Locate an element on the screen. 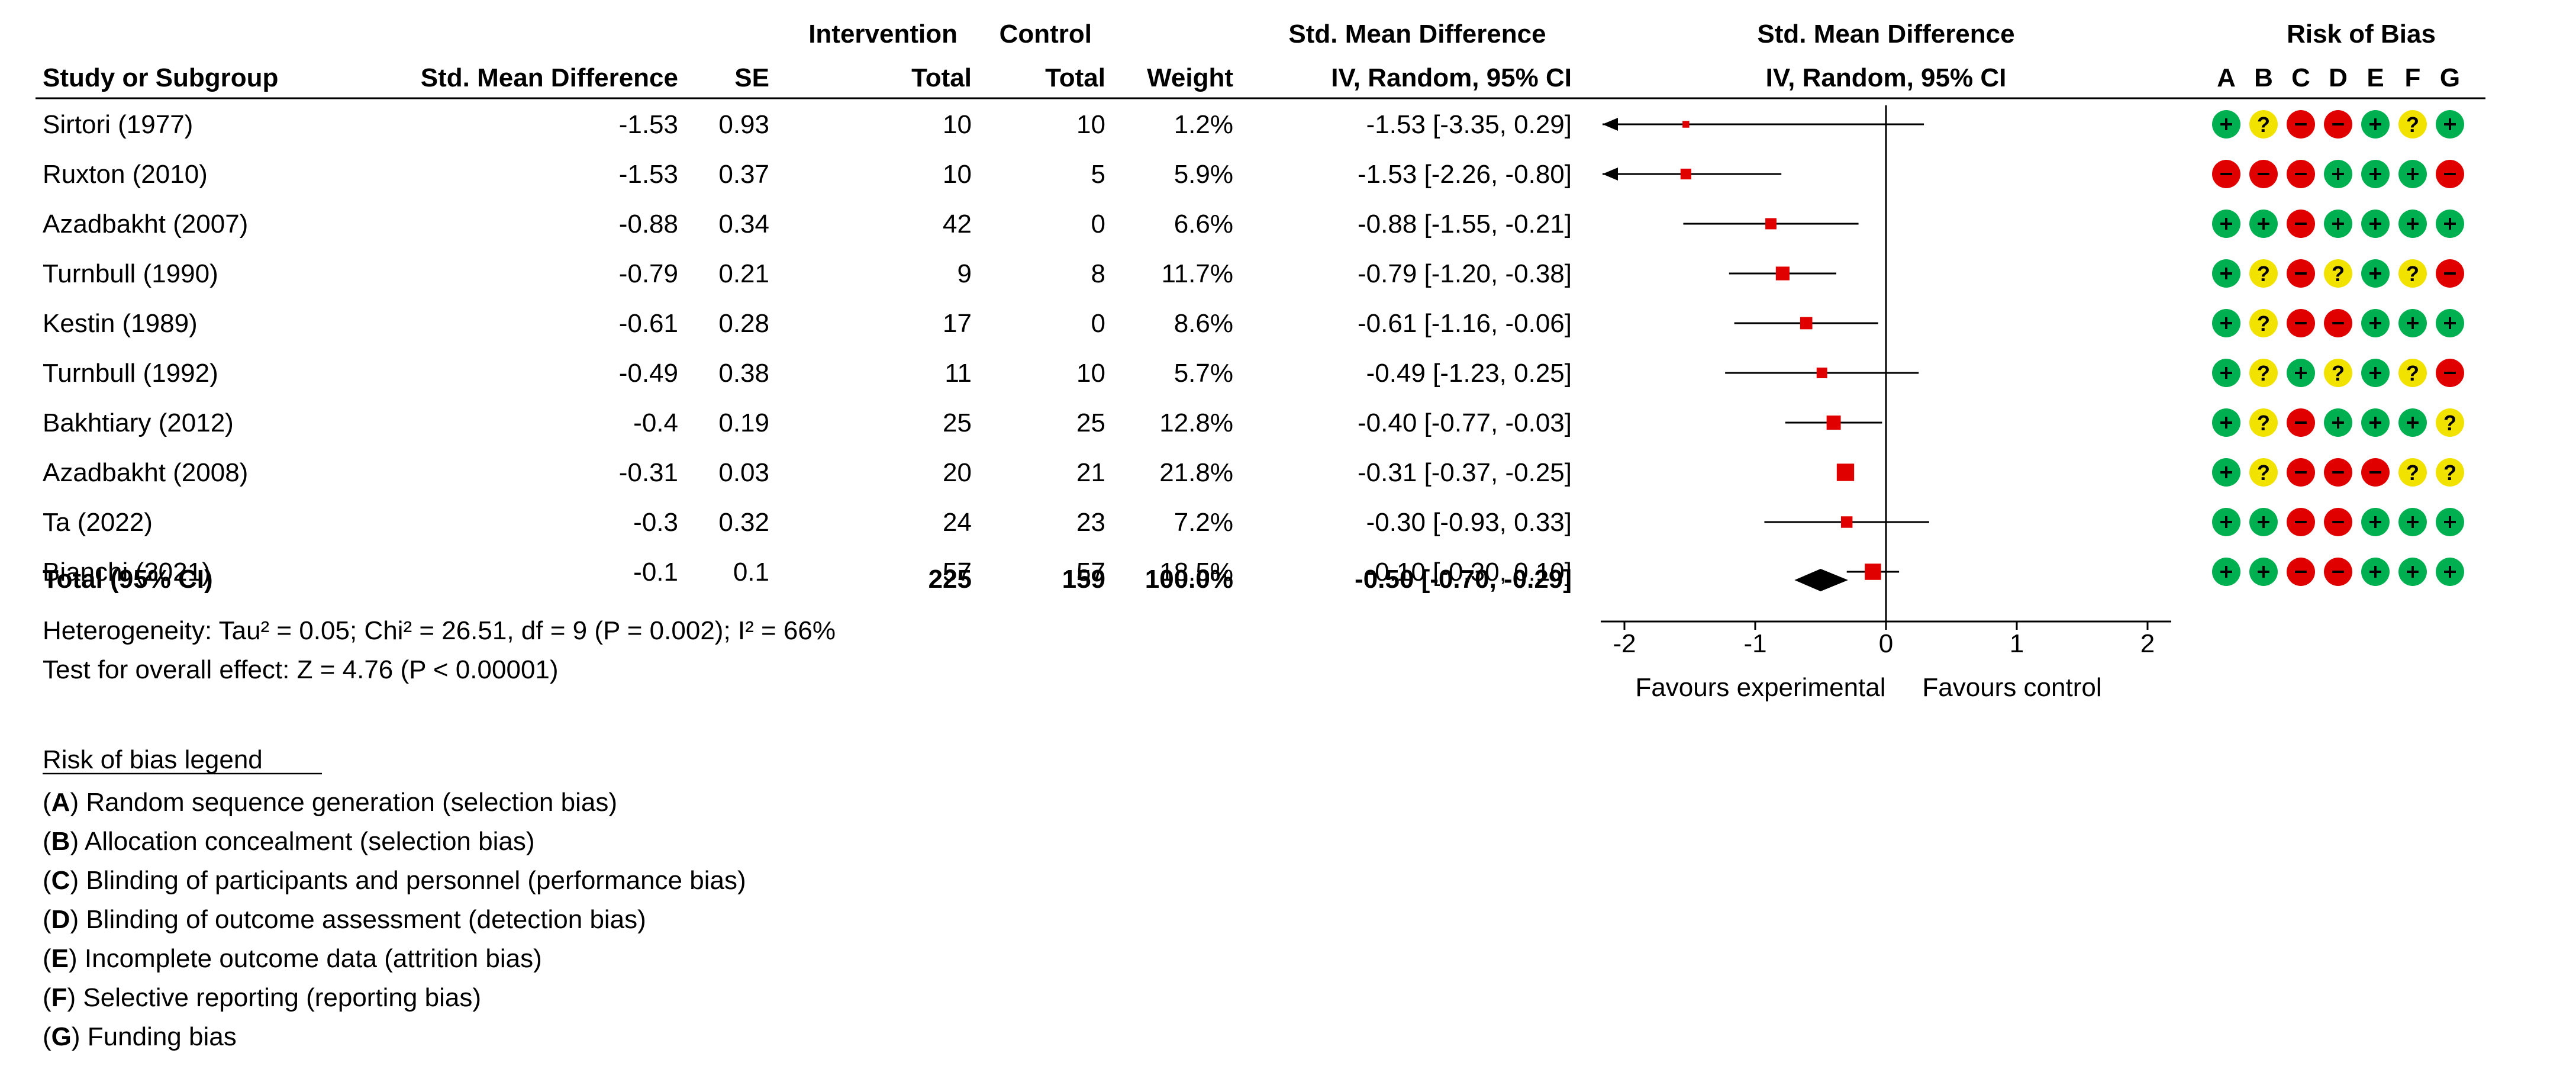  total-label: Total (95% CI) is located at coordinates (128, 579).